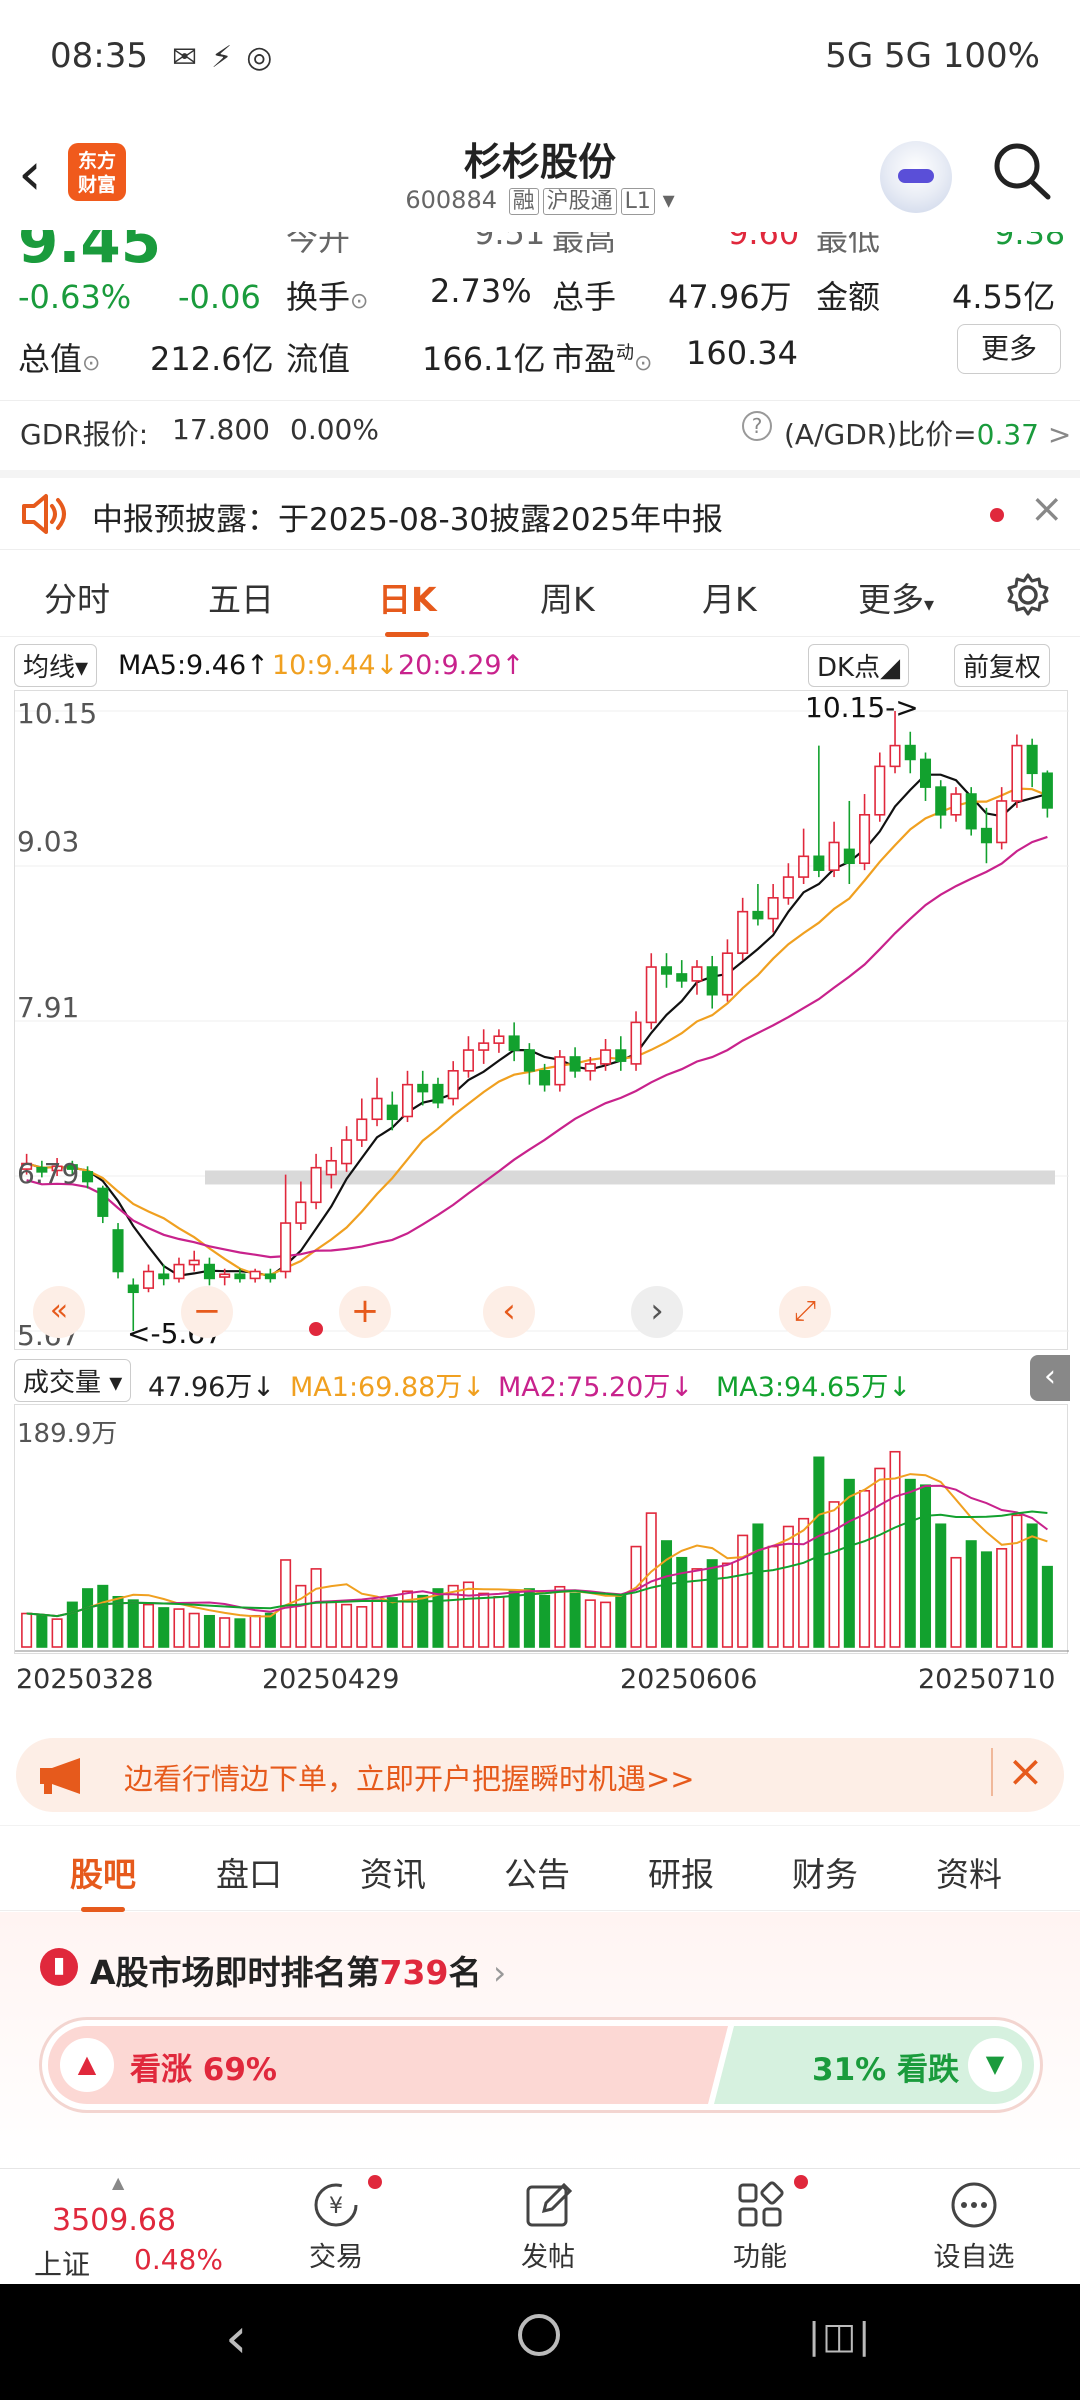  I want to click on nav-home-icon, so click(539, 2335).